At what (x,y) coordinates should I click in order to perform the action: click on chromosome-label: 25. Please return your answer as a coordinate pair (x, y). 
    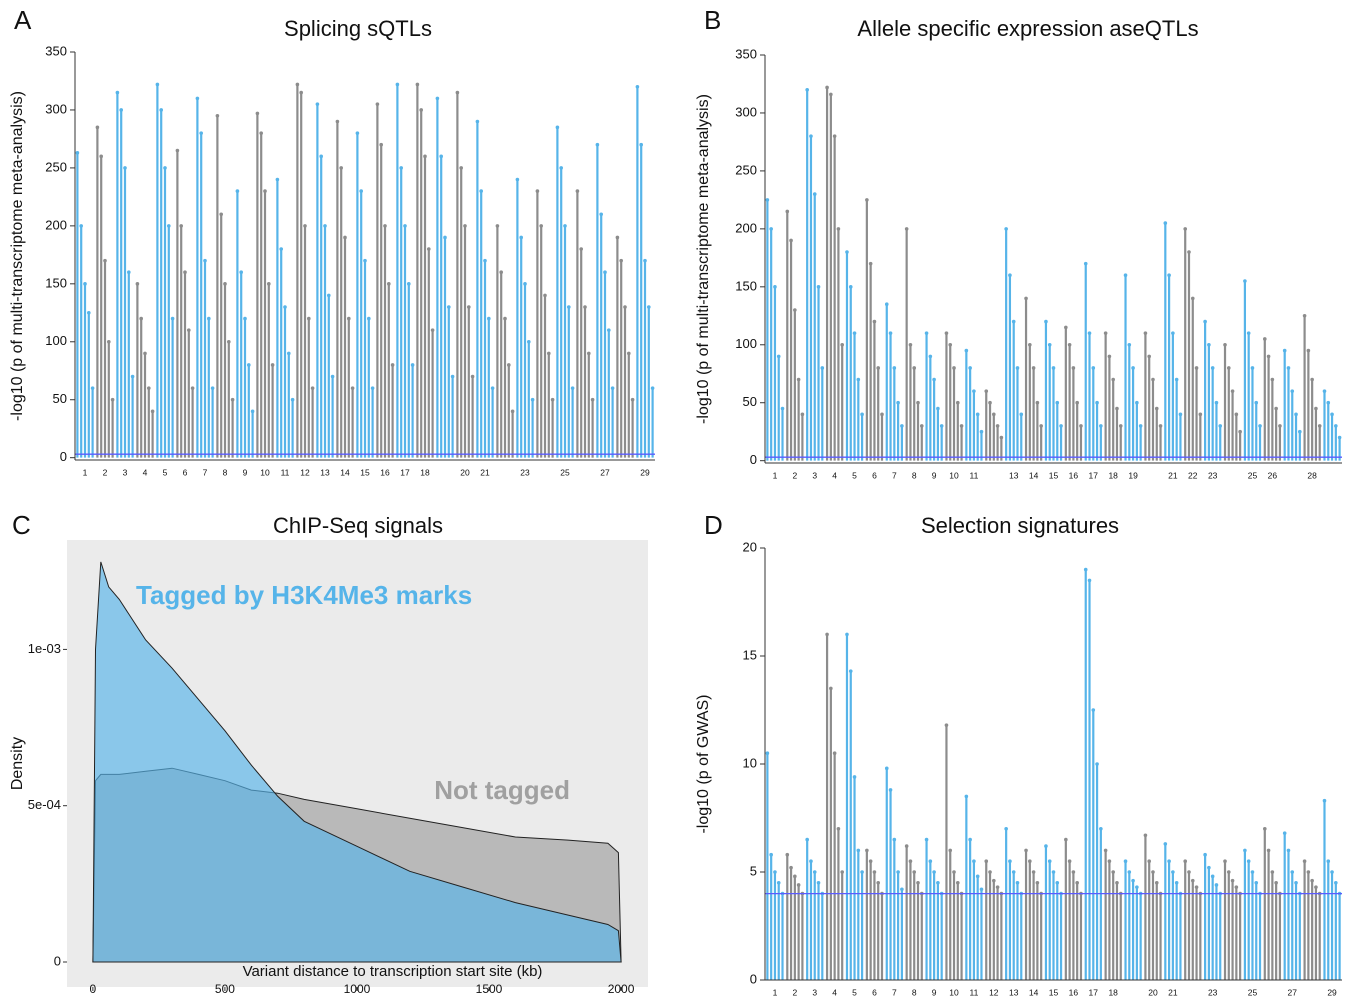
    Looking at the image, I should click on (1253, 475).